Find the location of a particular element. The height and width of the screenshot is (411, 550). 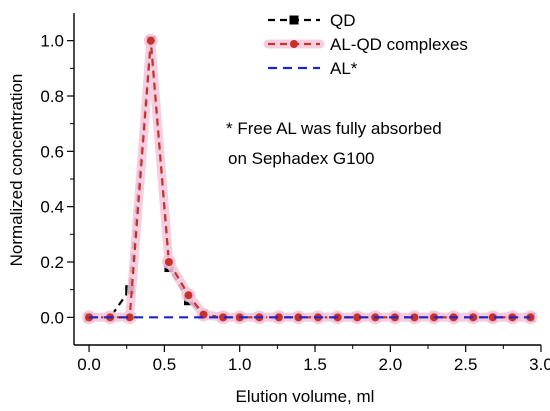

annotation-line-1: * Free AL was fully absorbed is located at coordinates (334, 128).